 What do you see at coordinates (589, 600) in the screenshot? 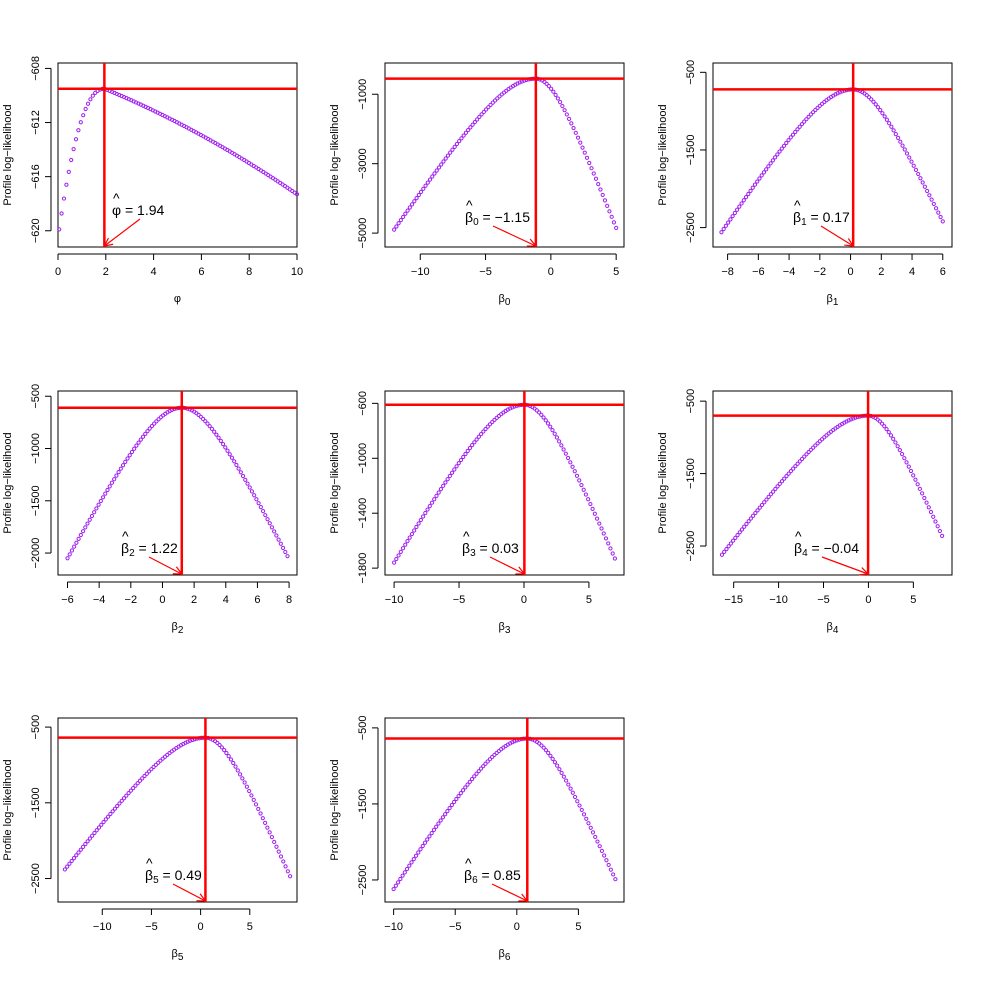
I see `x-tick-label: 5` at bounding box center [589, 600].